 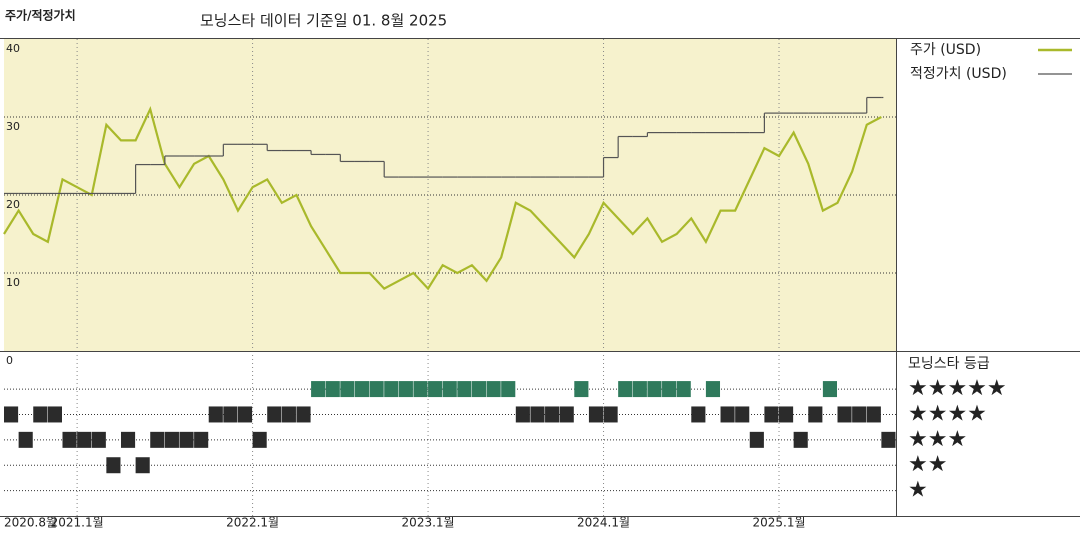 I want to click on y-tick-label: 20, so click(x=13, y=204).